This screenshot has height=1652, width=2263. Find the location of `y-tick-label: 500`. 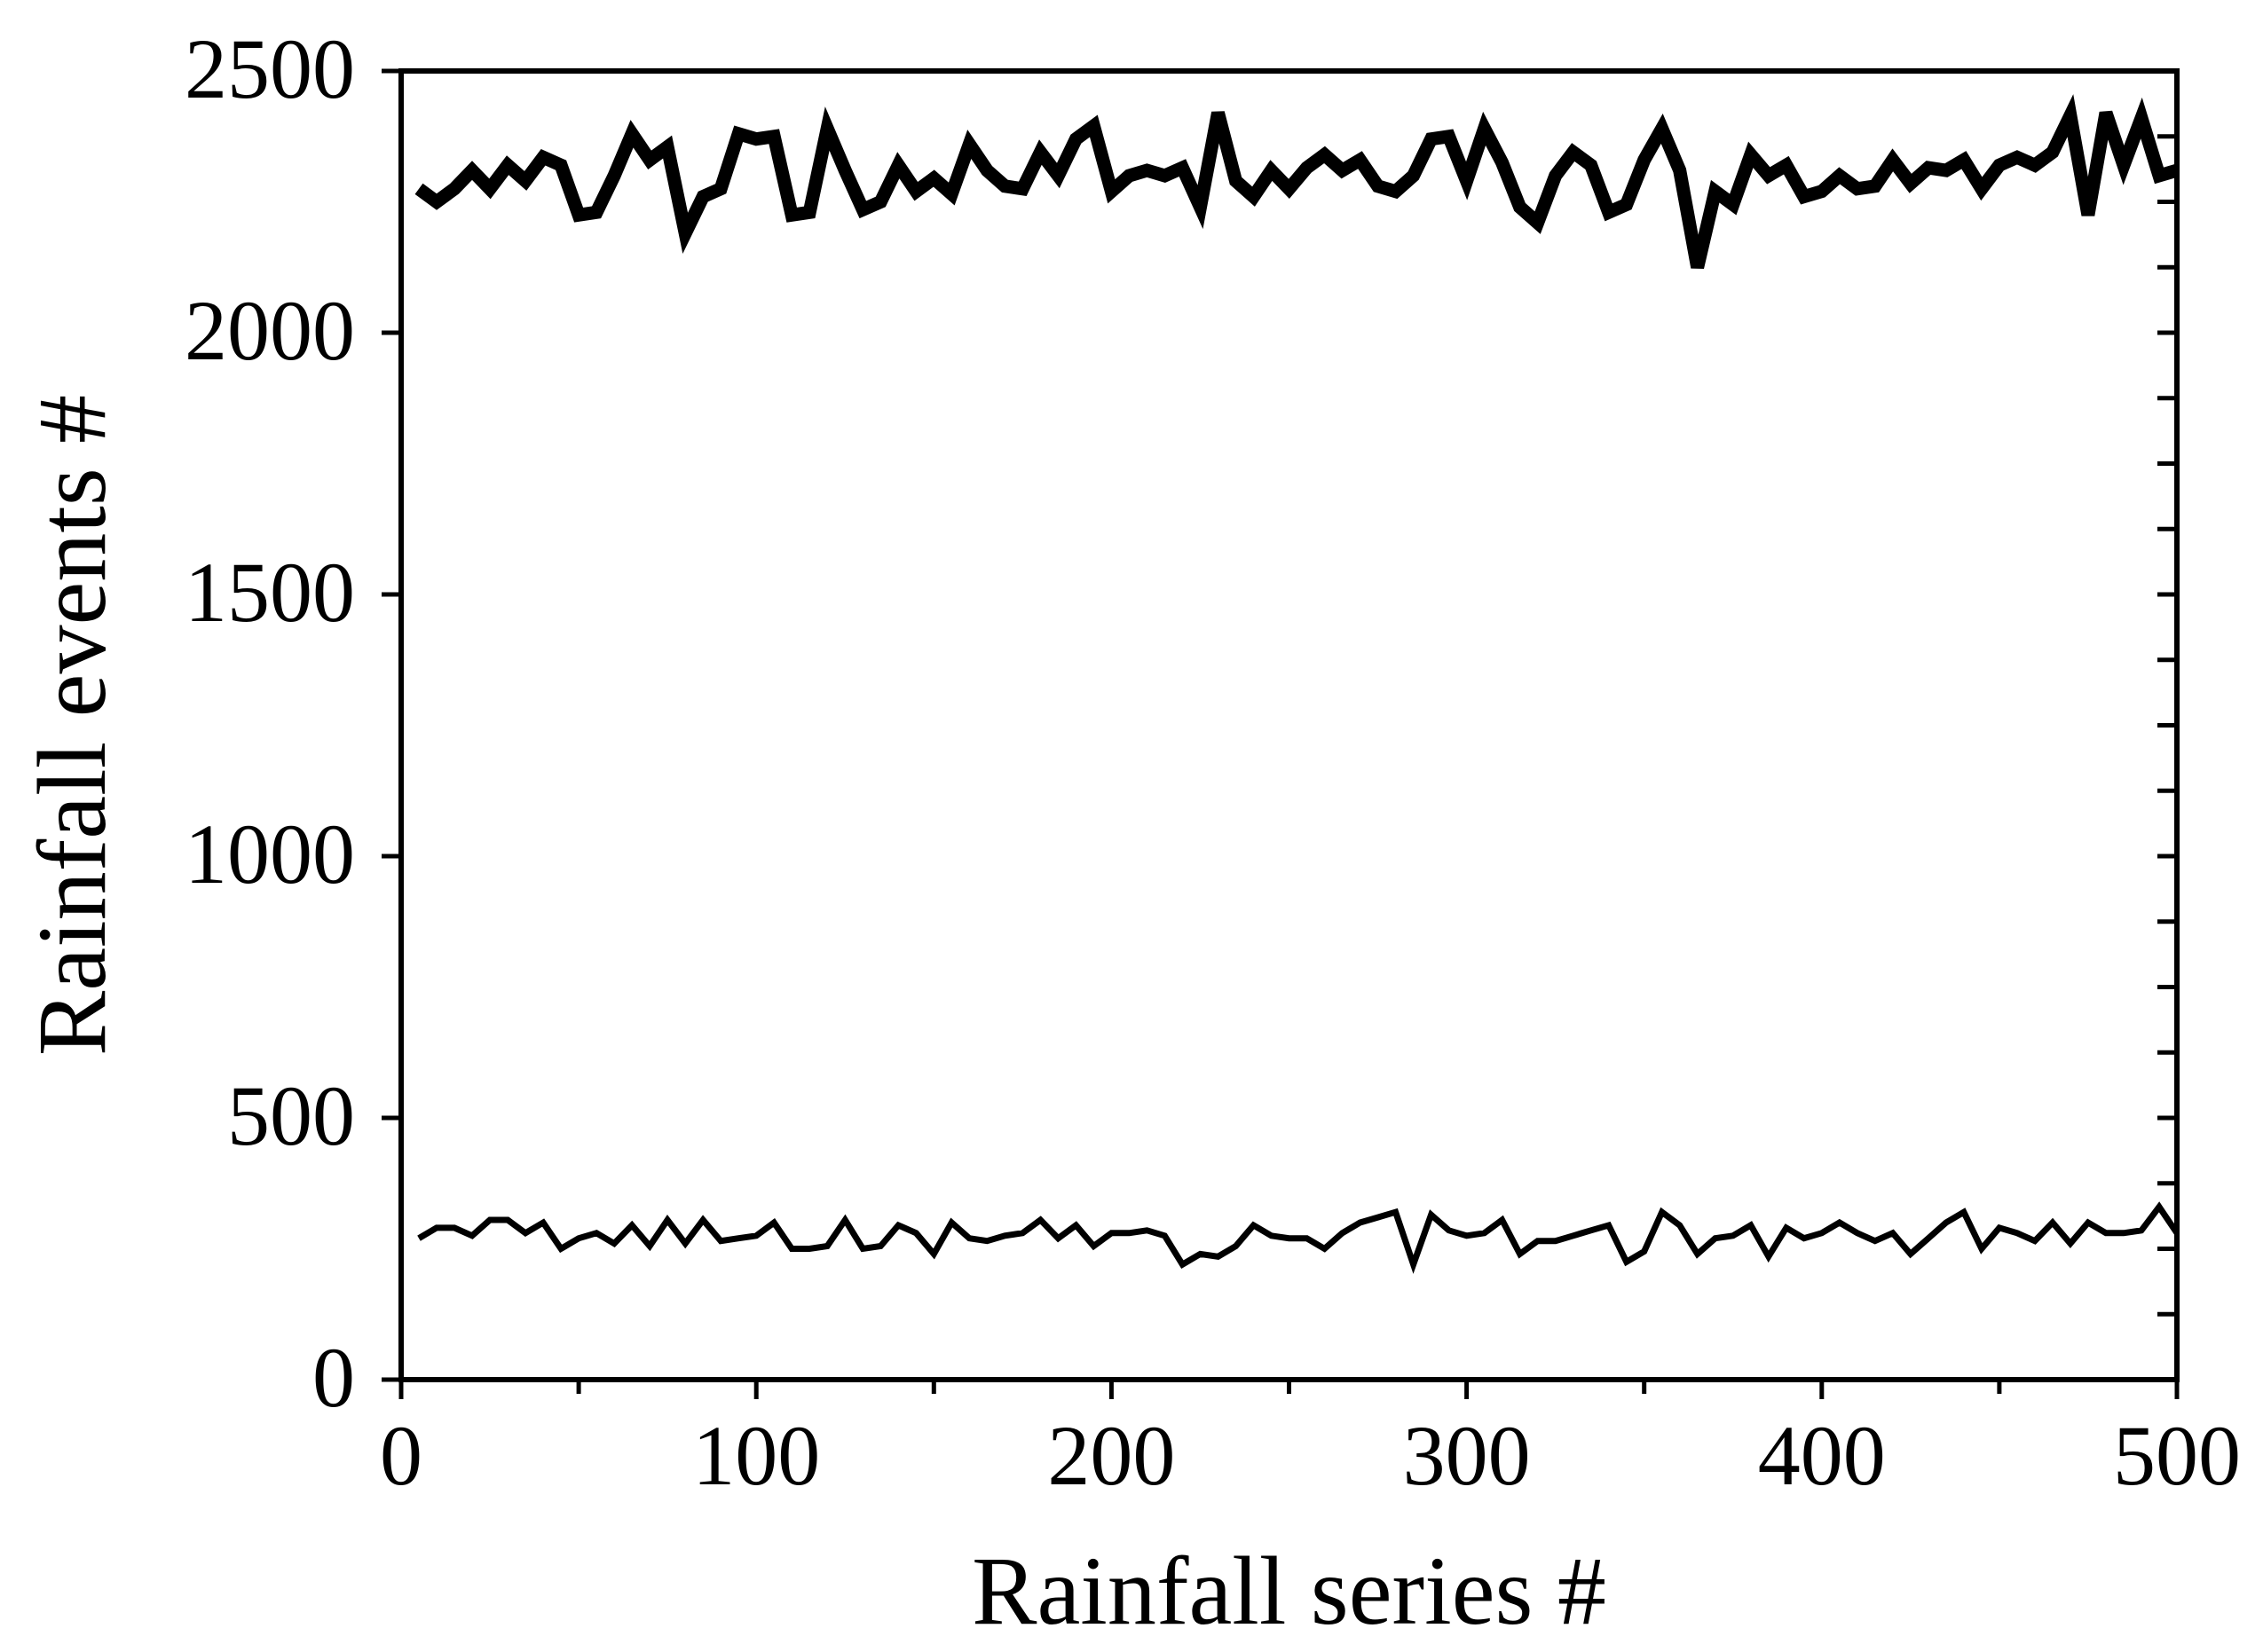

y-tick-label: 500 is located at coordinates (291, 1115).